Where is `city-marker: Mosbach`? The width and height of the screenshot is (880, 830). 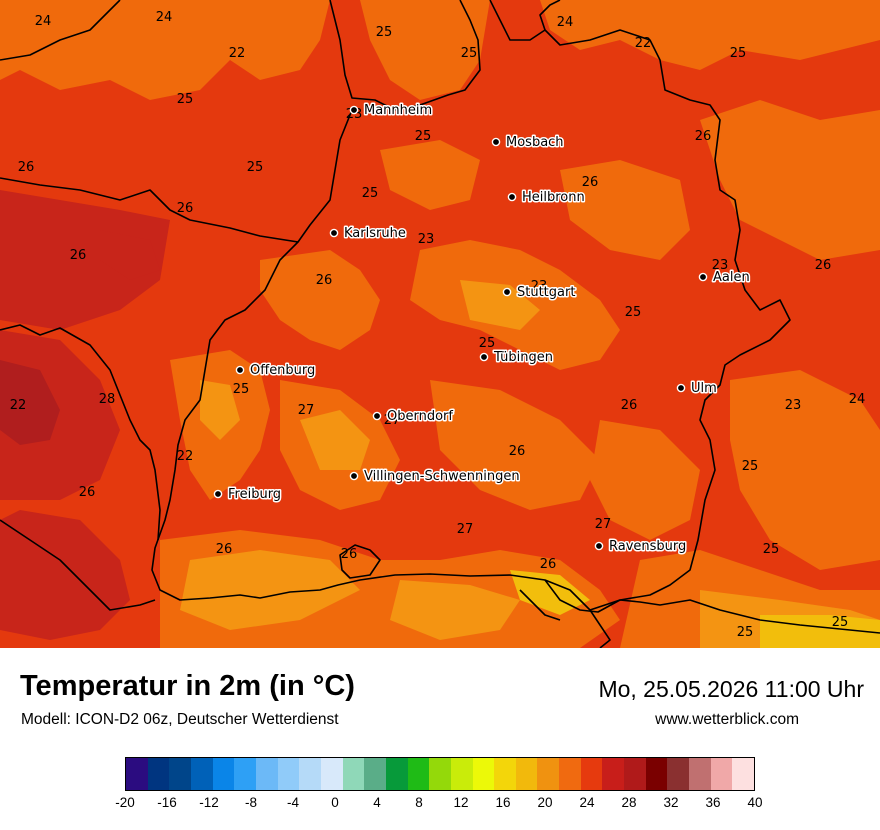
city-marker: Mosbach is located at coordinates (528, 143).